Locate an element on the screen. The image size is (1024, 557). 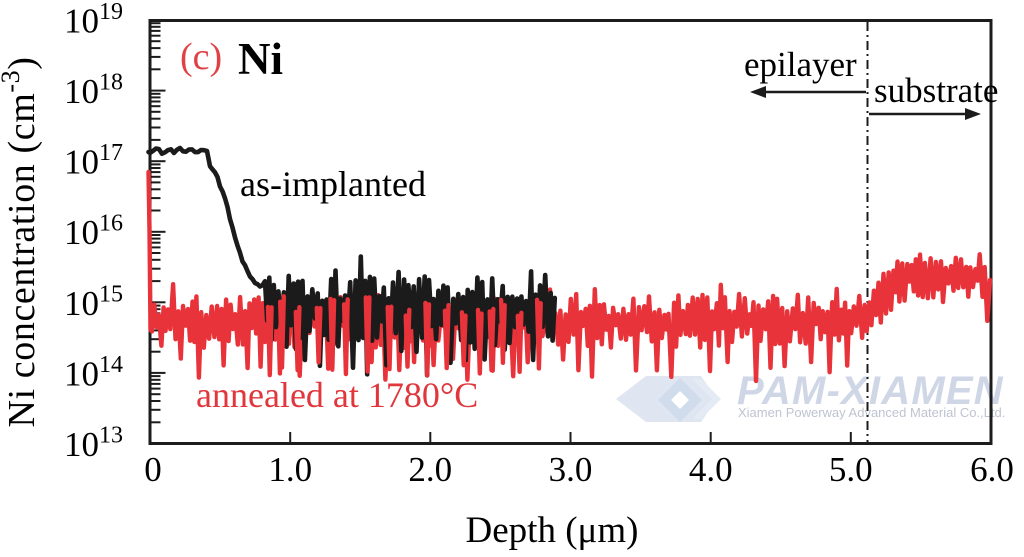
svg-text: 3.0 is located at coordinates (571, 469).